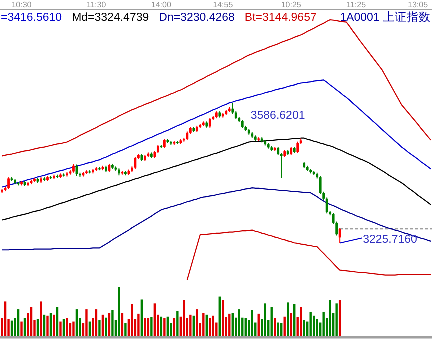 Image resolution: width=432 pixels, height=345 pixels. What do you see at coordinates (418, 5) in the screenshot?
I see `x-tick-label: 13:05` at bounding box center [418, 5].